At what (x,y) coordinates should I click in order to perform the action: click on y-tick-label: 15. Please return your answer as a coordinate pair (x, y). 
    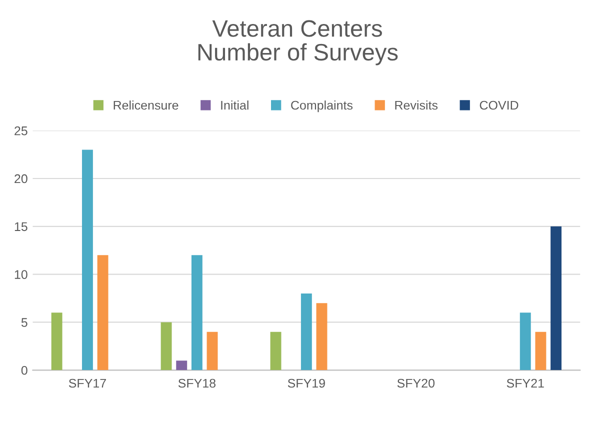
    Looking at the image, I should click on (21, 227).